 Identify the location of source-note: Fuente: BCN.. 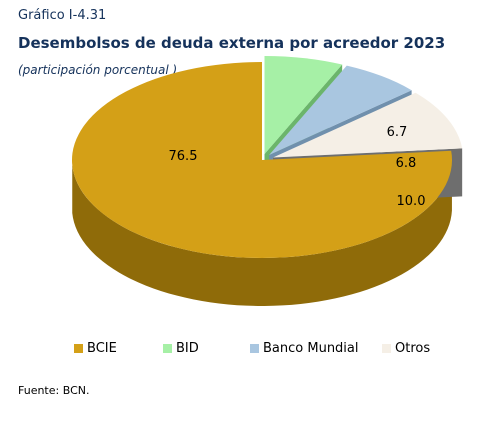
(54, 390).